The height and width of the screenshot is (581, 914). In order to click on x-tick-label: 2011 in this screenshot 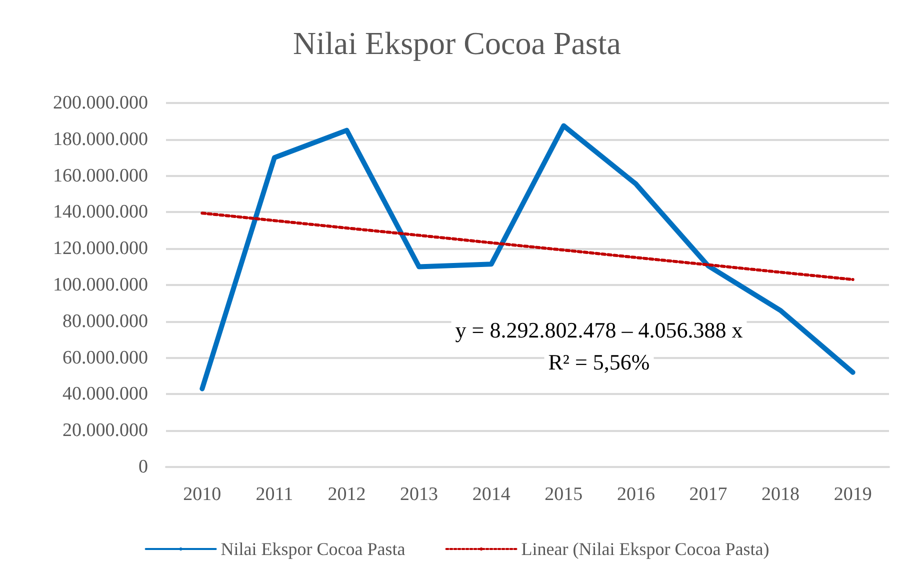, I will do `click(275, 494)`.